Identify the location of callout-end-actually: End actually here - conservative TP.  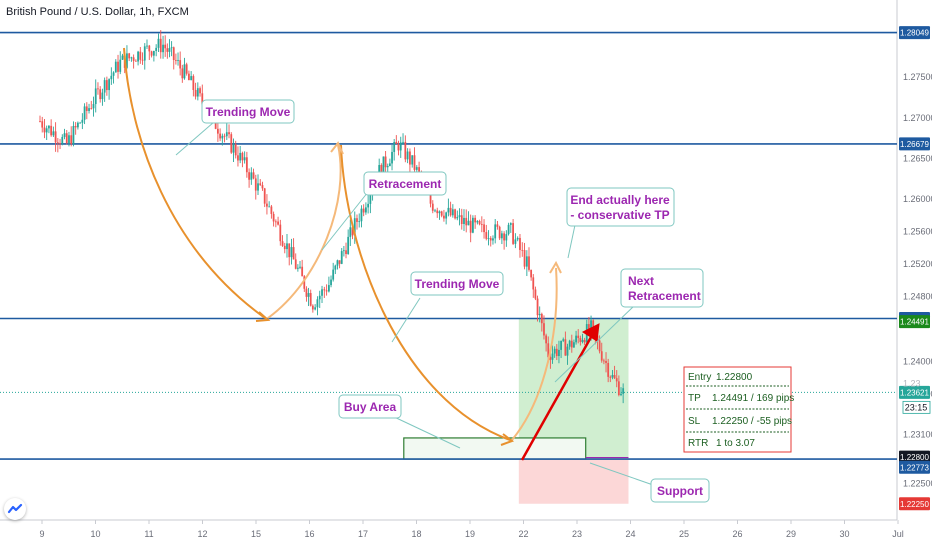
(620, 207).